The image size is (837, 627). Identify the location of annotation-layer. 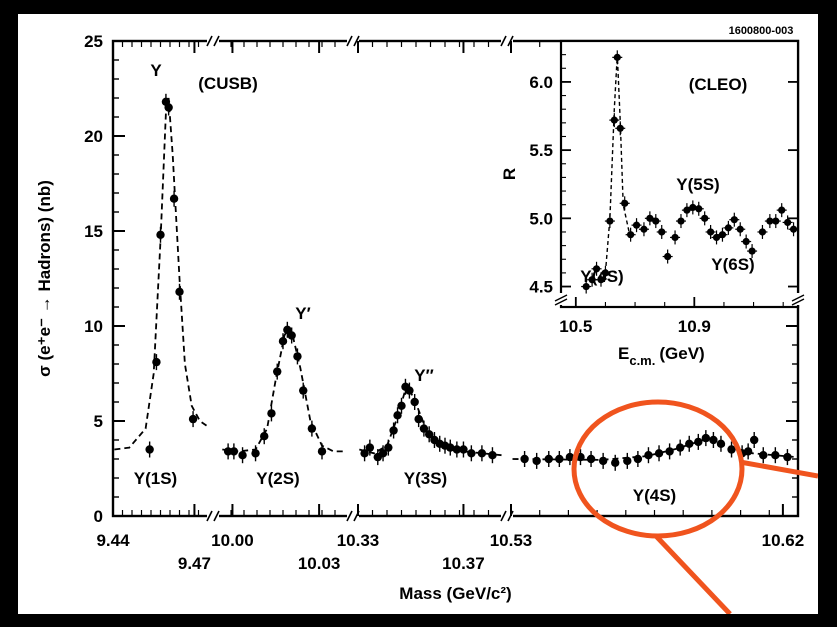
(694, 506).